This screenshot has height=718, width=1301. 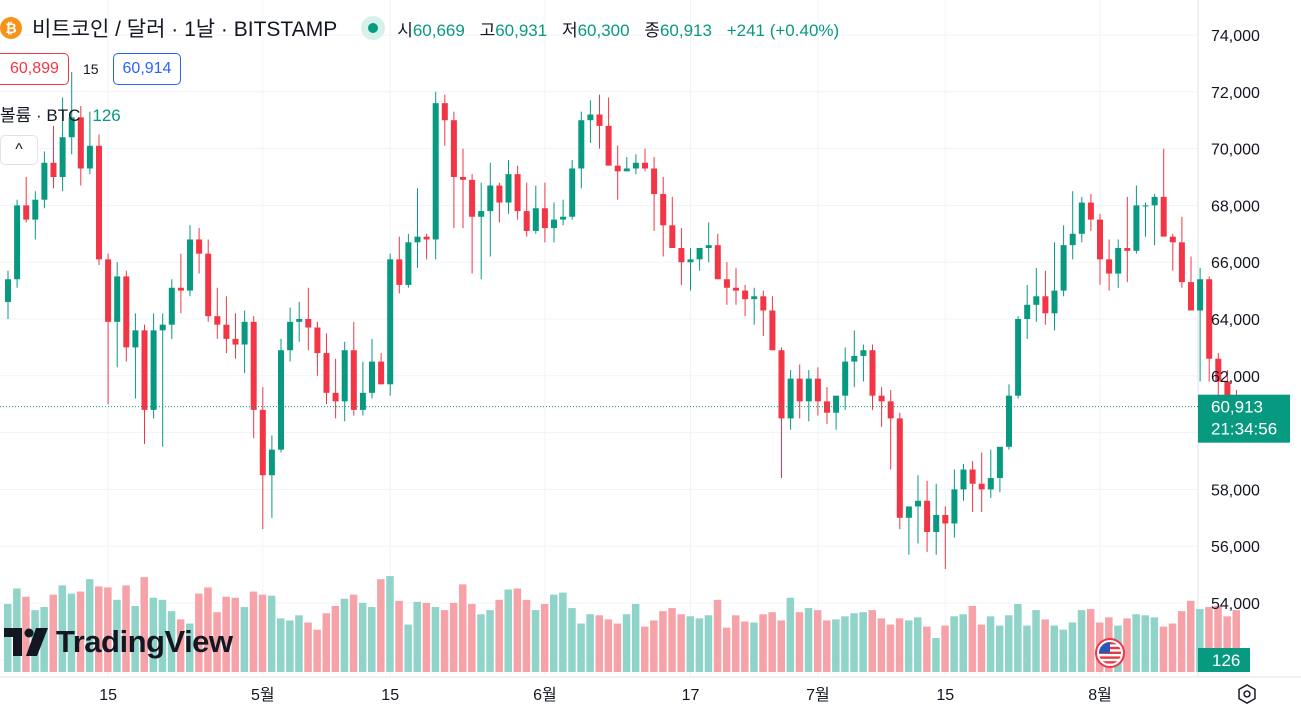 I want to click on collapse-legend-button: ^, so click(x=19, y=150).